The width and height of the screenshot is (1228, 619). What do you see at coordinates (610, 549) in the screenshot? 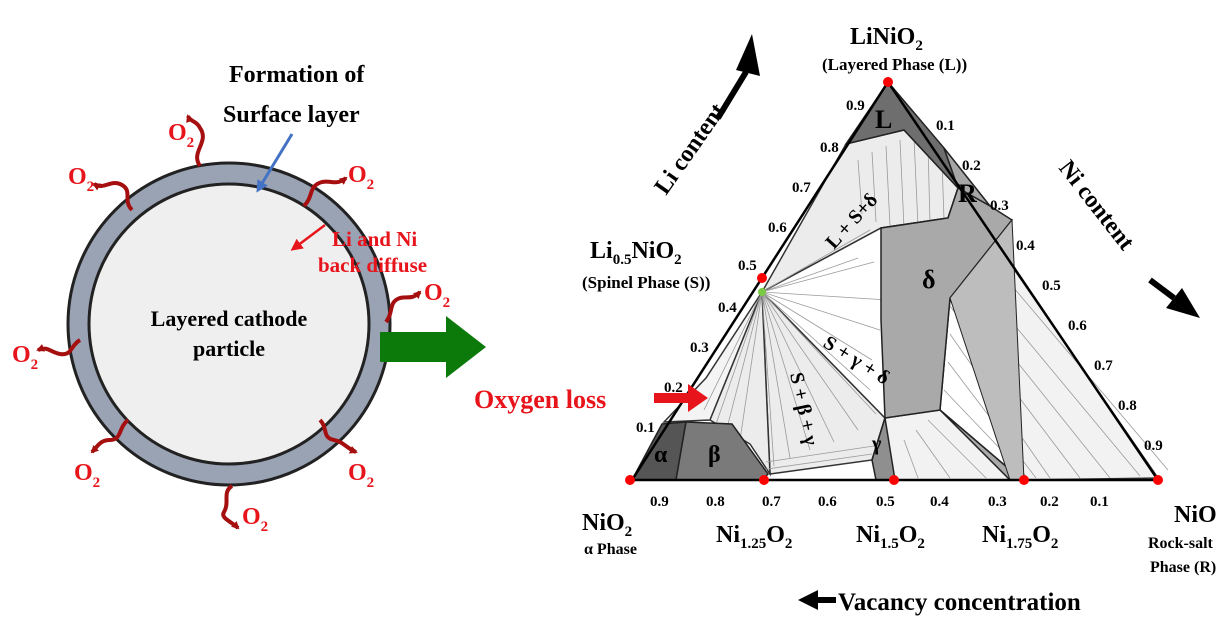
I see `vertex-phase-alpha: α Phase` at bounding box center [610, 549].